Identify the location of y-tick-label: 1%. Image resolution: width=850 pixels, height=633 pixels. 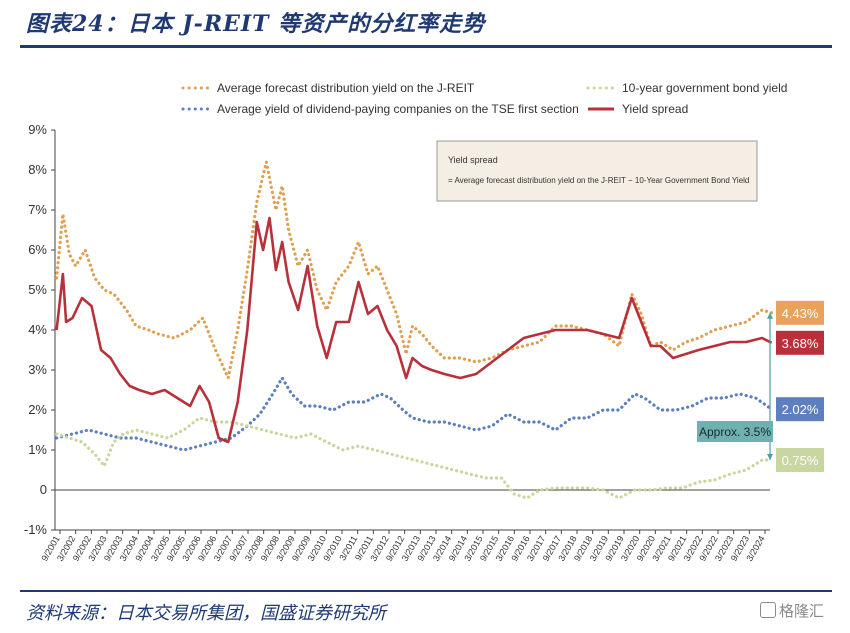
(37, 449).